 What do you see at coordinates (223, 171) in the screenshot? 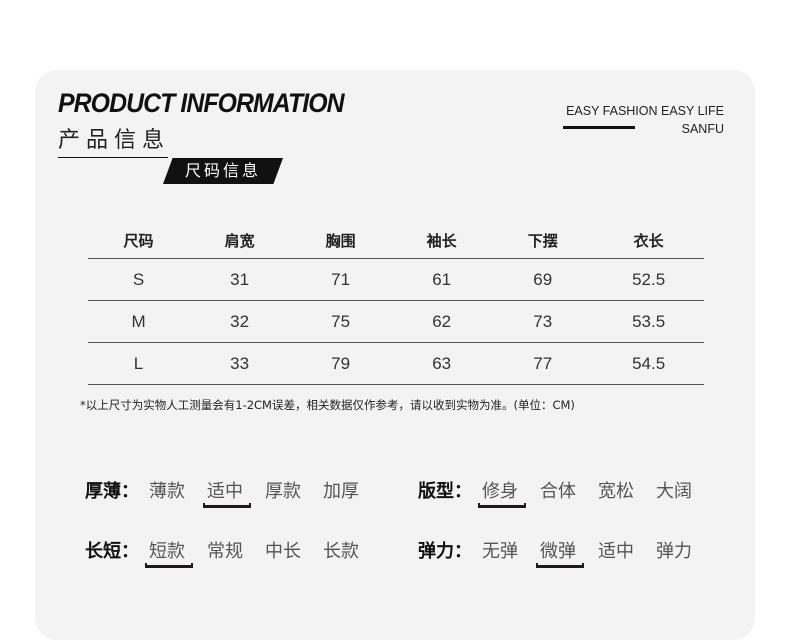
I see `section-tag: 尺码信息` at bounding box center [223, 171].